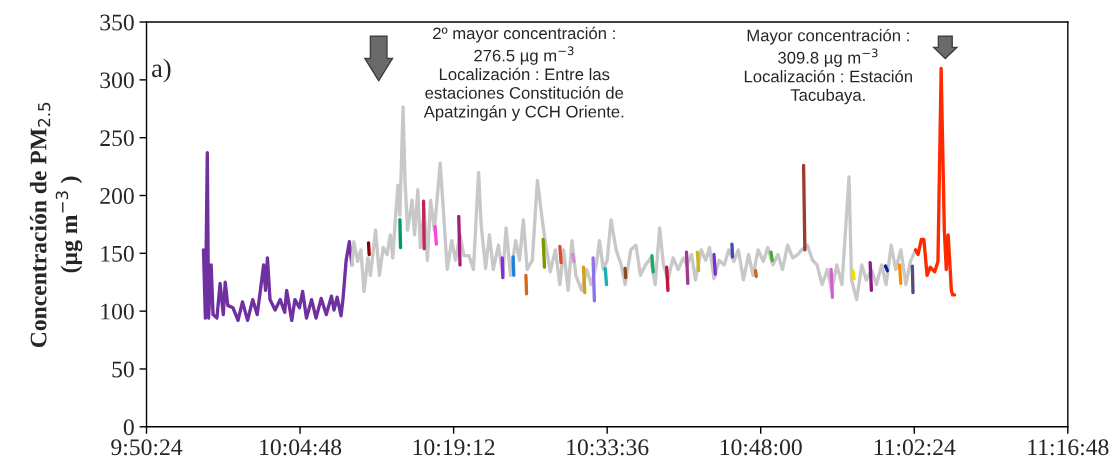 Image resolution: width=1110 pixels, height=469 pixels. I want to click on x-tick-label: 9:50:24, so click(147, 447).